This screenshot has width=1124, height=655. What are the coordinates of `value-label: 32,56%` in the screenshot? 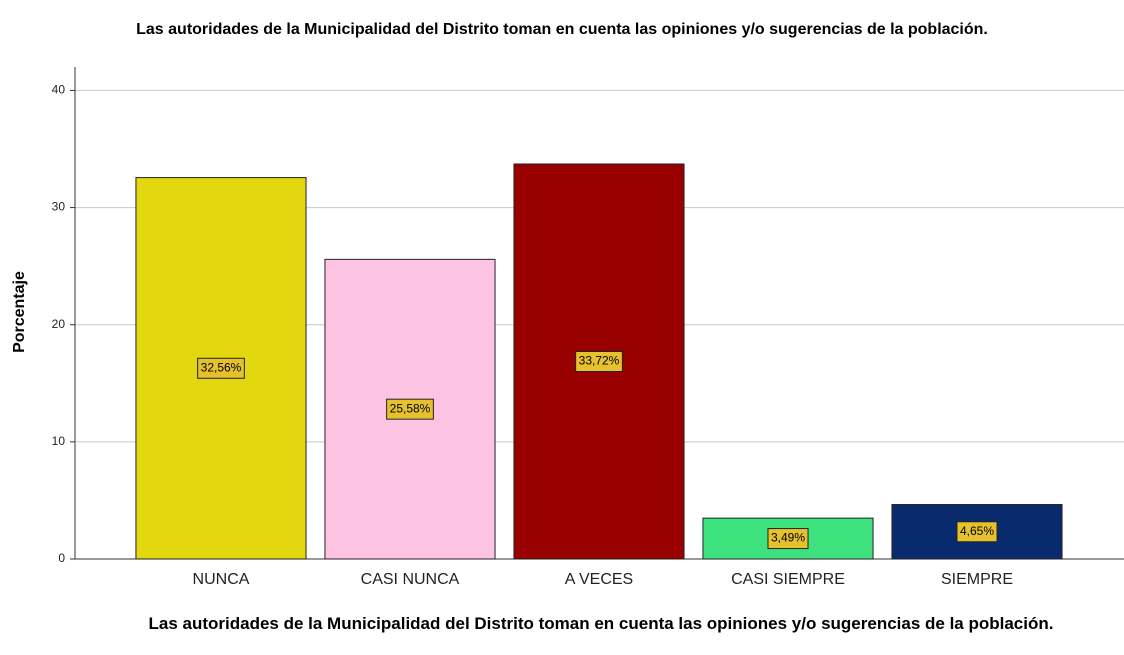 It's located at (221, 367).